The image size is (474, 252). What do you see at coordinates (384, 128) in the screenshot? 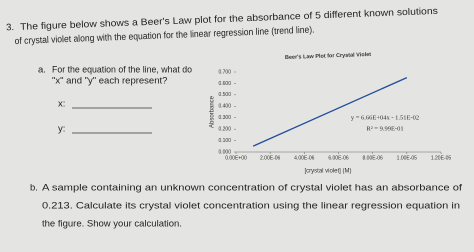
I see `r-squared: R² = 9.99E-01` at bounding box center [384, 128].